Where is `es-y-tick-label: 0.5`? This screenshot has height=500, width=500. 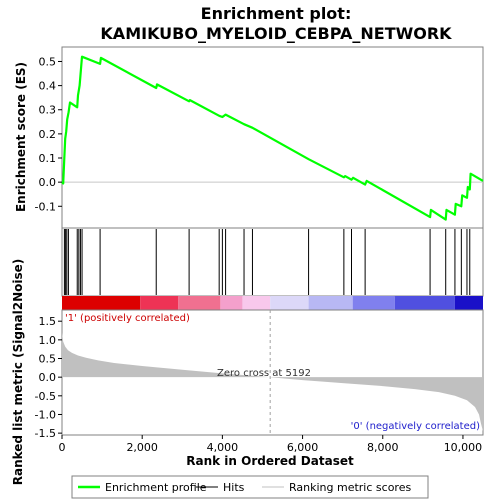 es-y-tick-label: 0.5 is located at coordinates (48, 61).